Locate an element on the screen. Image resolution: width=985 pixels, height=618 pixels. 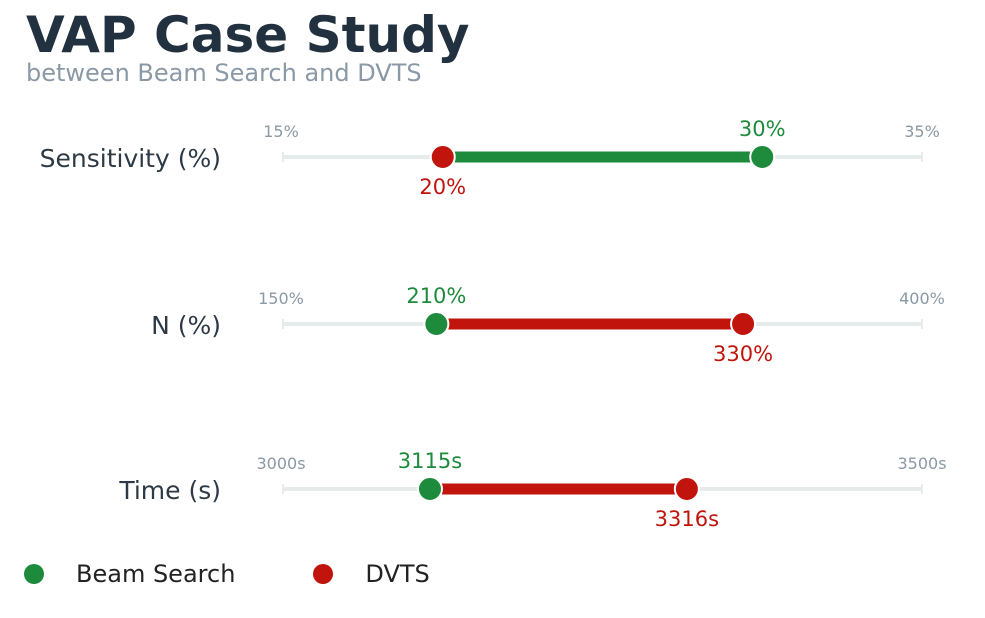
legend-marker-beam-search is located at coordinates (34, 574).